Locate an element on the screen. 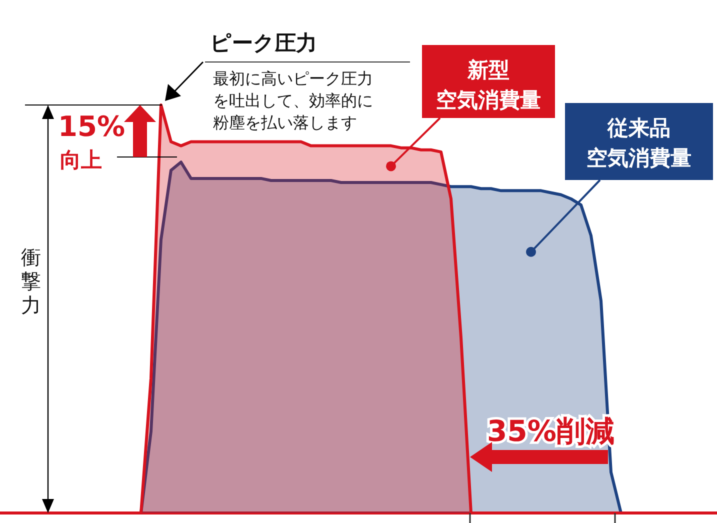 The image size is (717, 523). ylabel: 衝撃力 is located at coordinates (31, 280).